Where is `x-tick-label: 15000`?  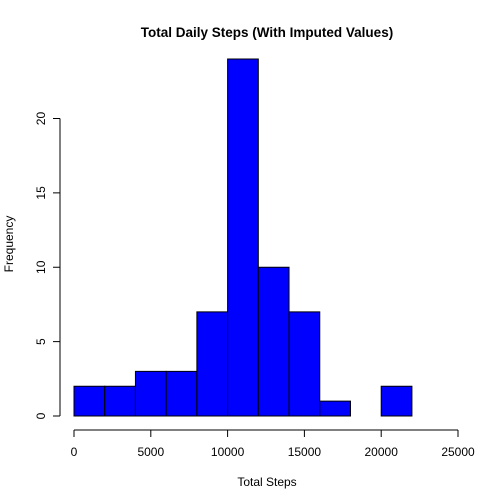
x-tick-label: 15000 is located at coordinates (305, 452).